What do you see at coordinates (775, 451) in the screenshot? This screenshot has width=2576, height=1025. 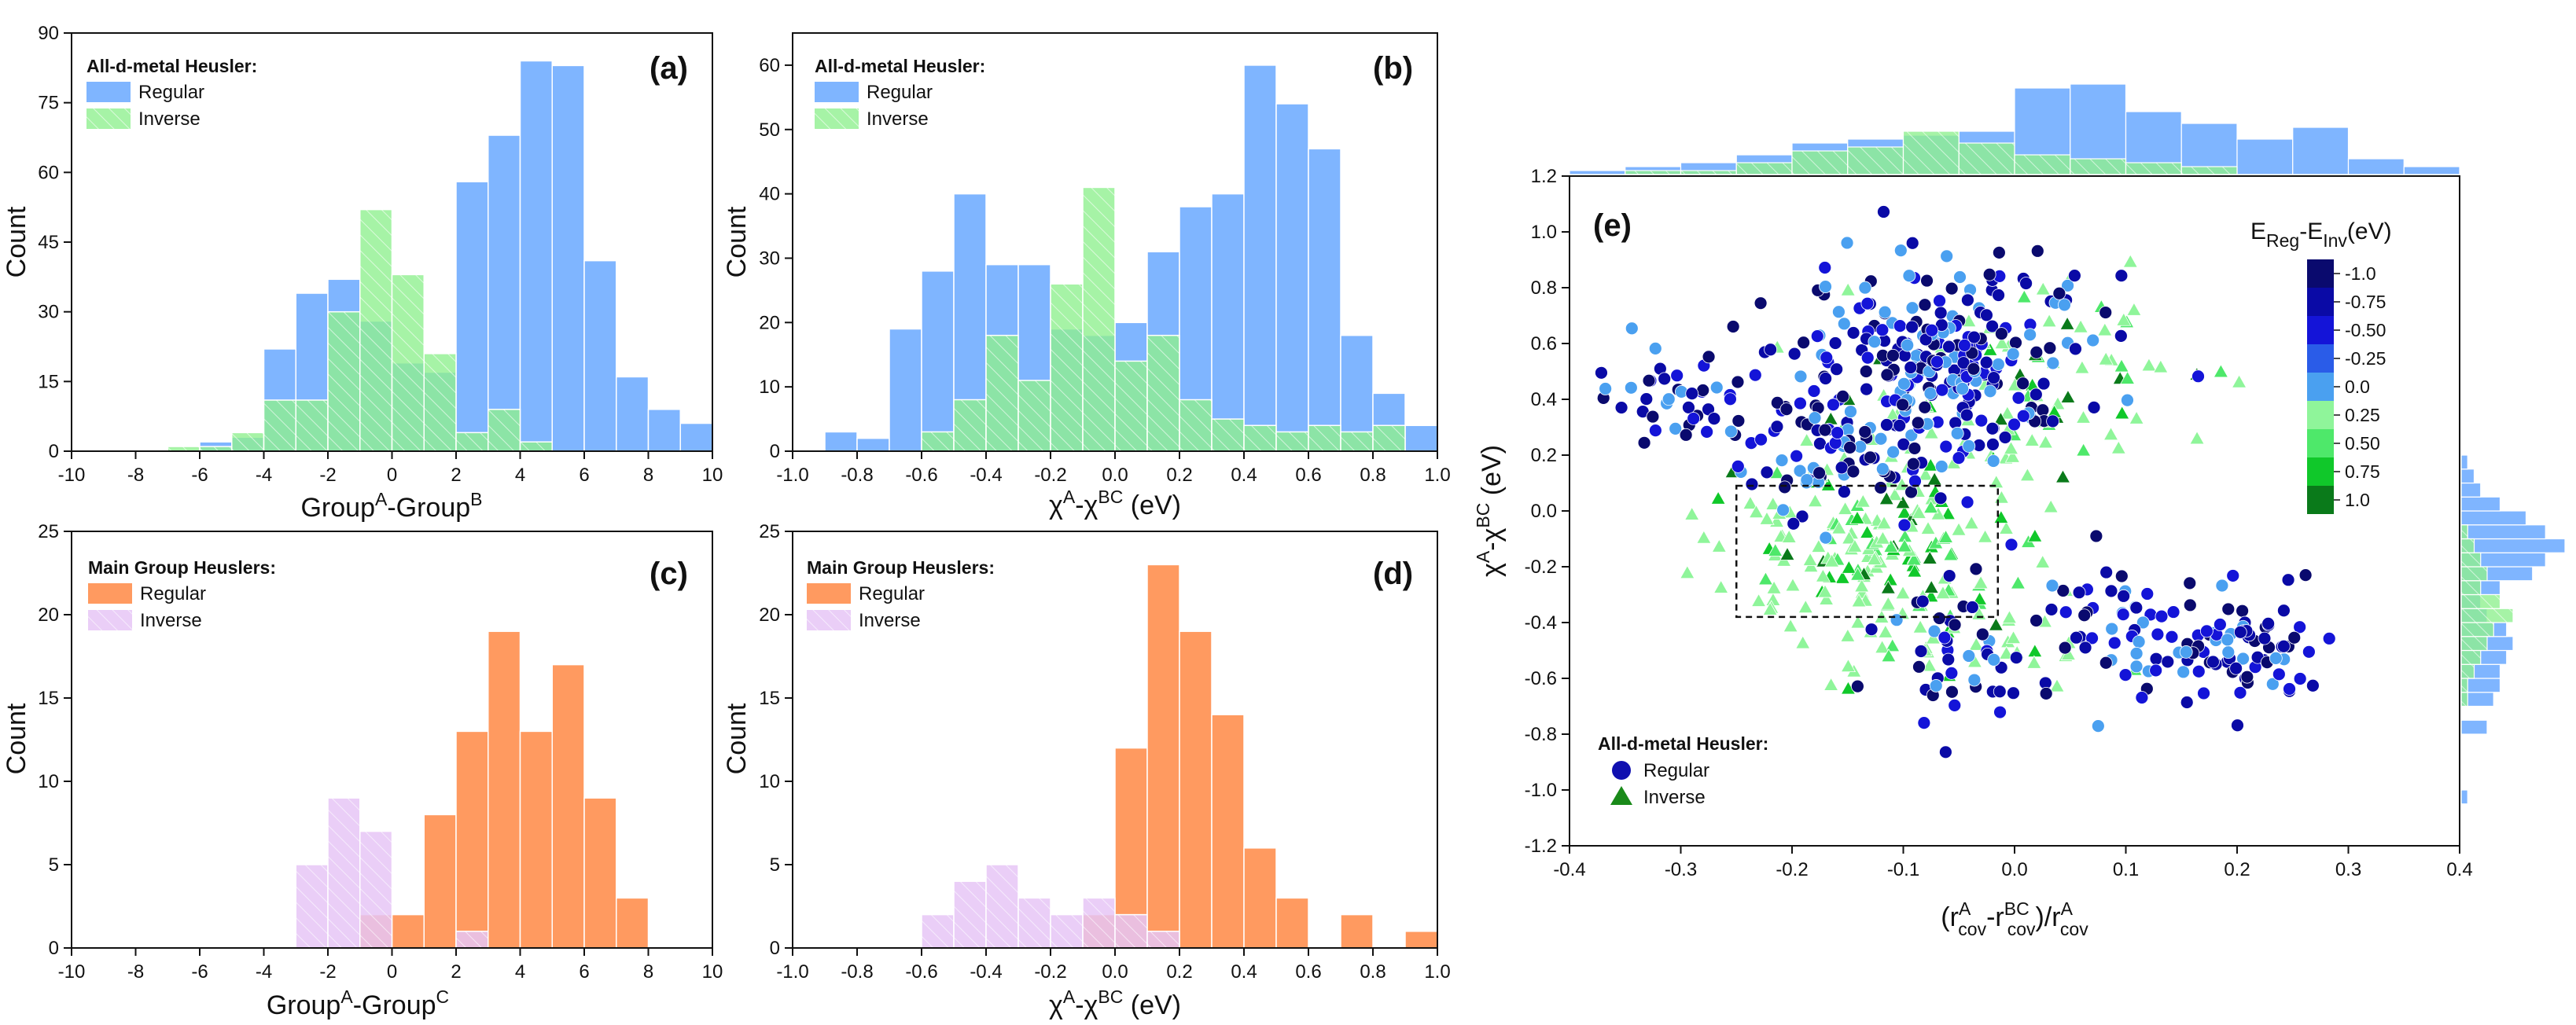 I see `y-tick-label: 0` at bounding box center [775, 451].